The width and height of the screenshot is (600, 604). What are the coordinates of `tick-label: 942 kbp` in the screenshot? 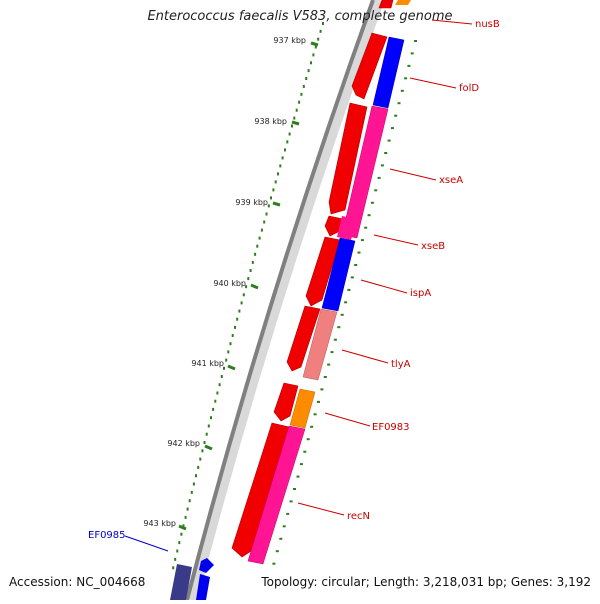 It's located at (183, 443).